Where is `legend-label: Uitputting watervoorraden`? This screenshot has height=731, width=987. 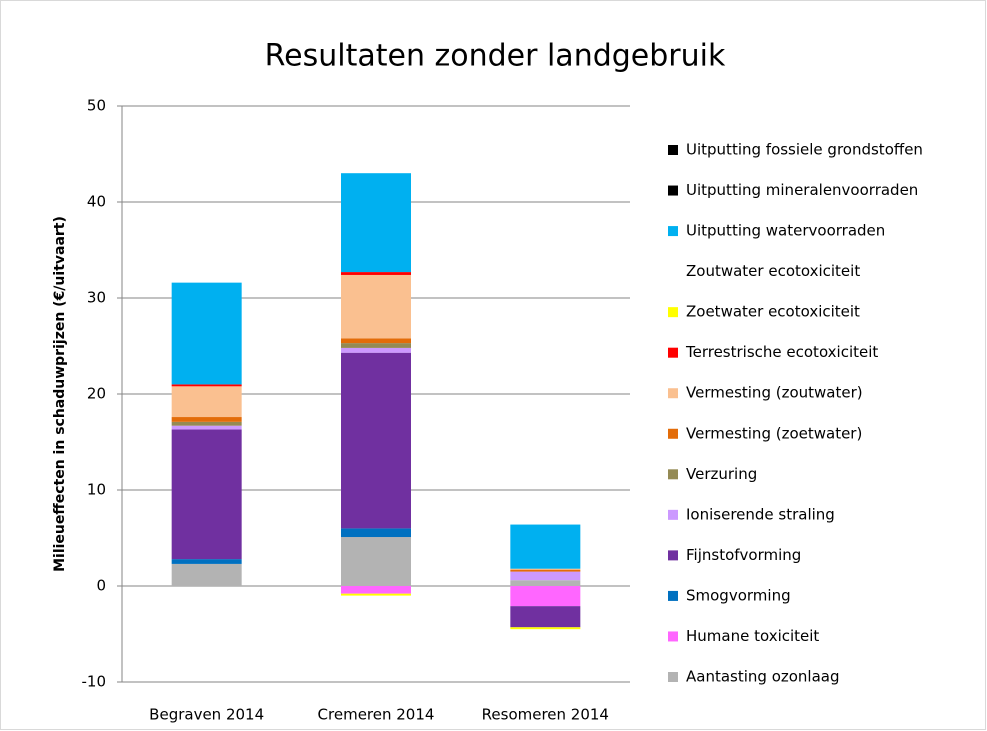
legend-label: Uitputting watervoorraden is located at coordinates (785, 231).